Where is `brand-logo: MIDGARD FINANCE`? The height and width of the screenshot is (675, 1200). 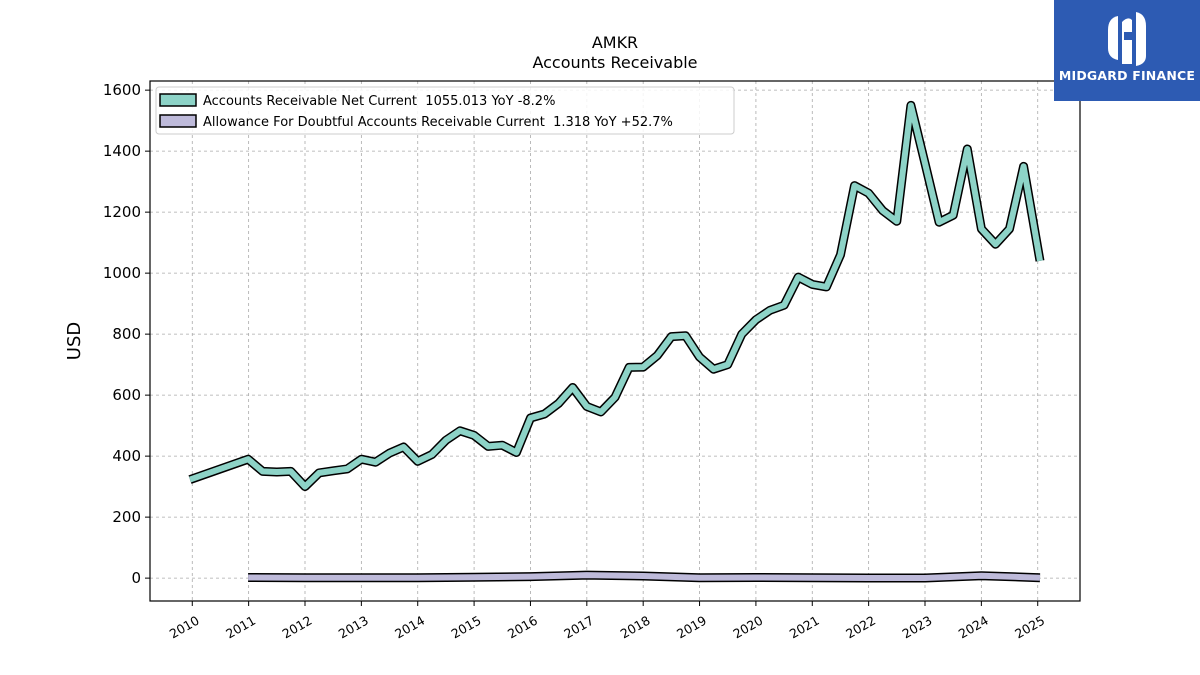
brand-logo: MIDGARD FINANCE is located at coordinates (1127, 50).